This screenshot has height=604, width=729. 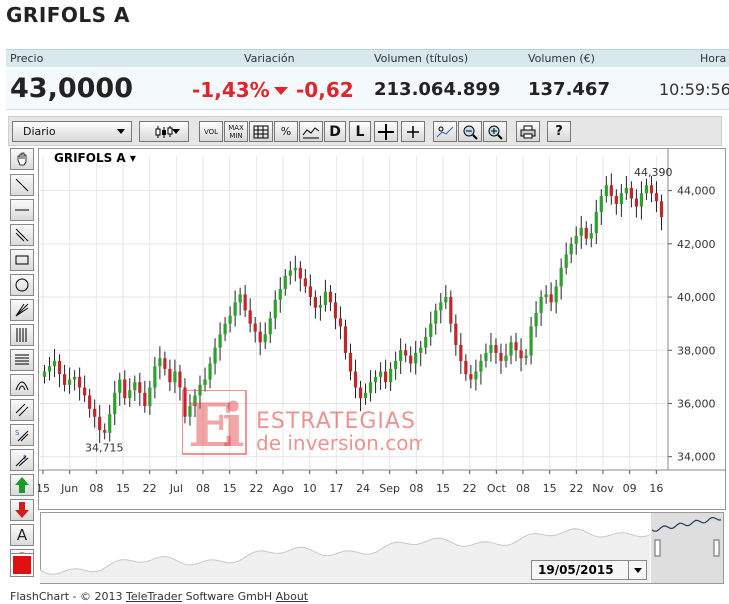 I want to click on about-link: About, so click(x=292, y=596).